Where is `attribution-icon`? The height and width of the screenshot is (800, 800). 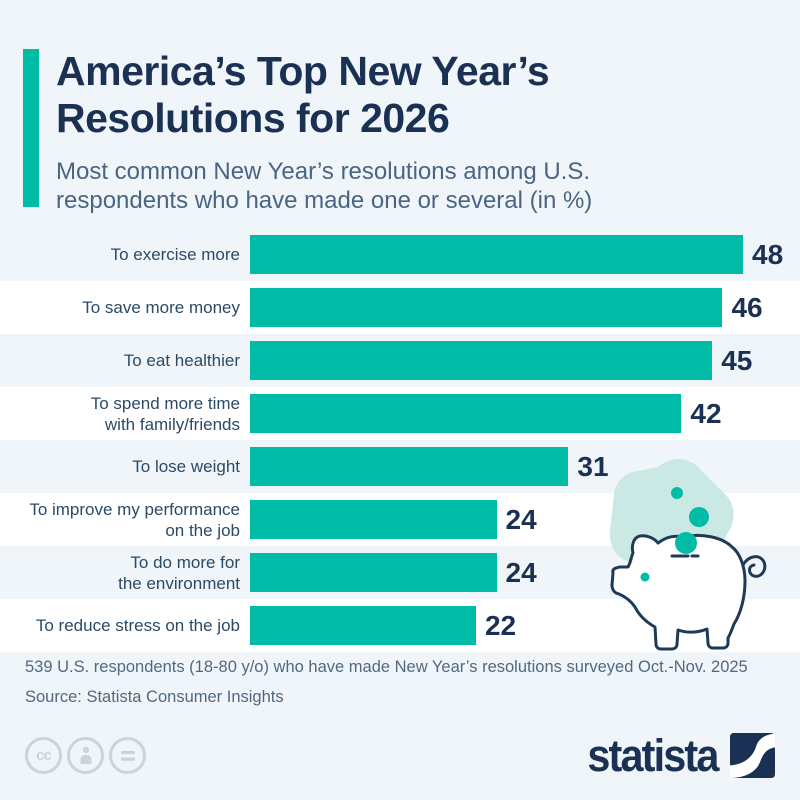
attribution-icon is located at coordinates (85, 755).